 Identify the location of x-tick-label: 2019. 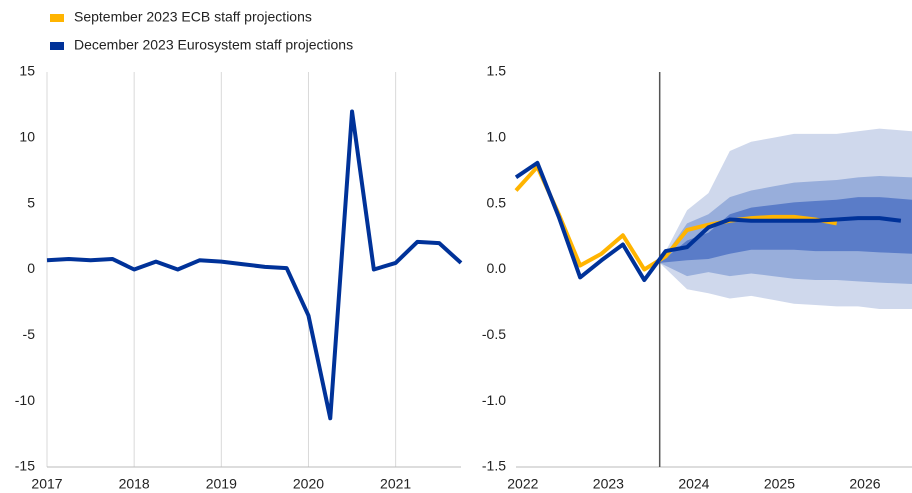
(221, 484).